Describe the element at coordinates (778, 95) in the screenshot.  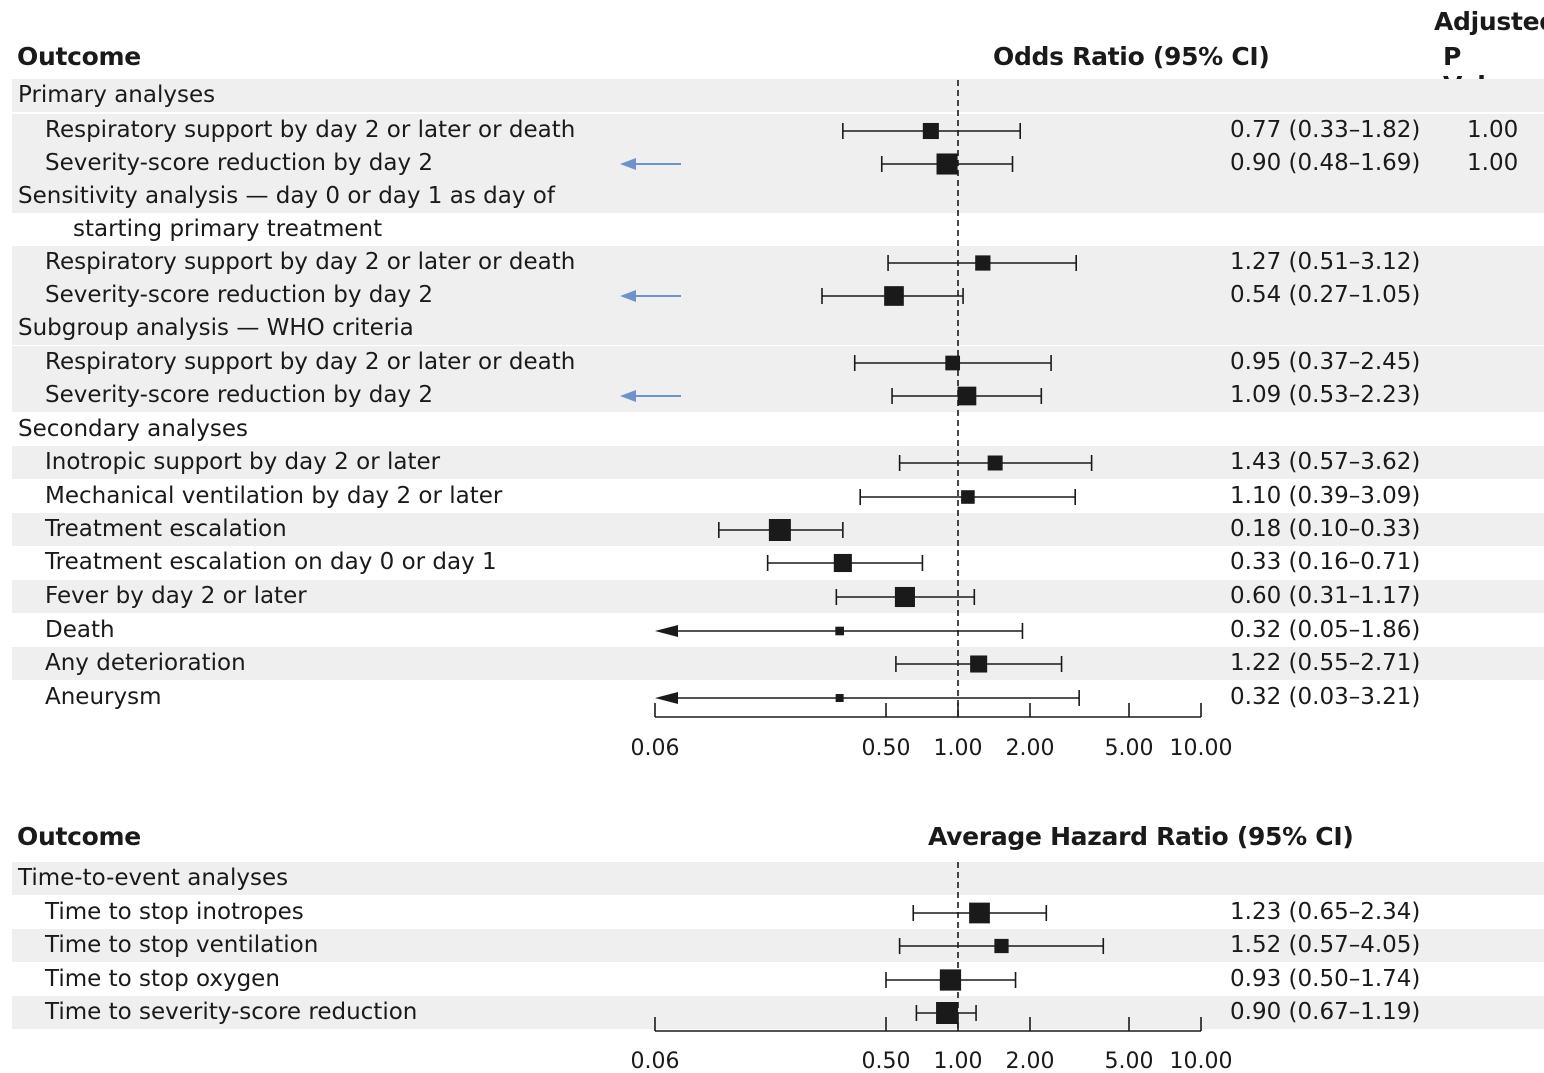
I see `section-row: Primary analyses` at that location.